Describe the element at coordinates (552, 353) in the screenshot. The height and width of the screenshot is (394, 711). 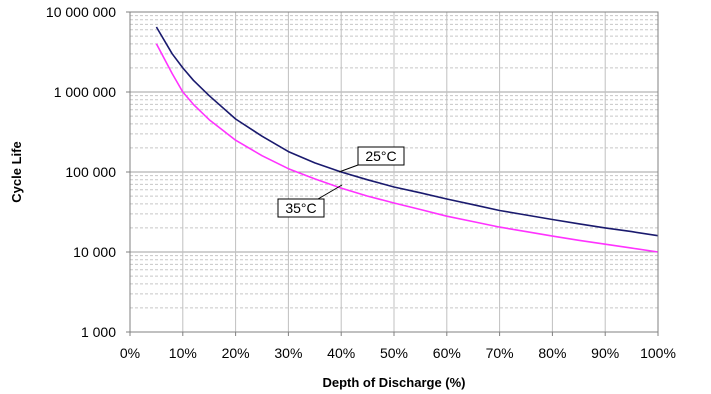
I see `x-tick-label: 80%` at that location.